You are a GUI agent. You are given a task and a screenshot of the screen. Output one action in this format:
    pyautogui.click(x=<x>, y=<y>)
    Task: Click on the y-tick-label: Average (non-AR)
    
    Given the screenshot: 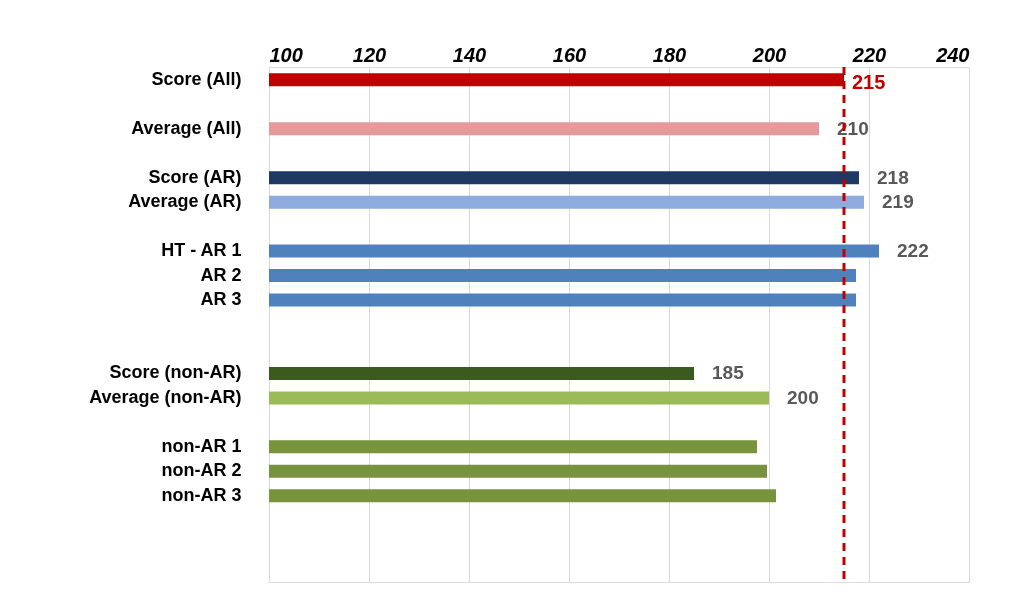 What is the action you would take?
    pyautogui.click(x=165, y=396)
    